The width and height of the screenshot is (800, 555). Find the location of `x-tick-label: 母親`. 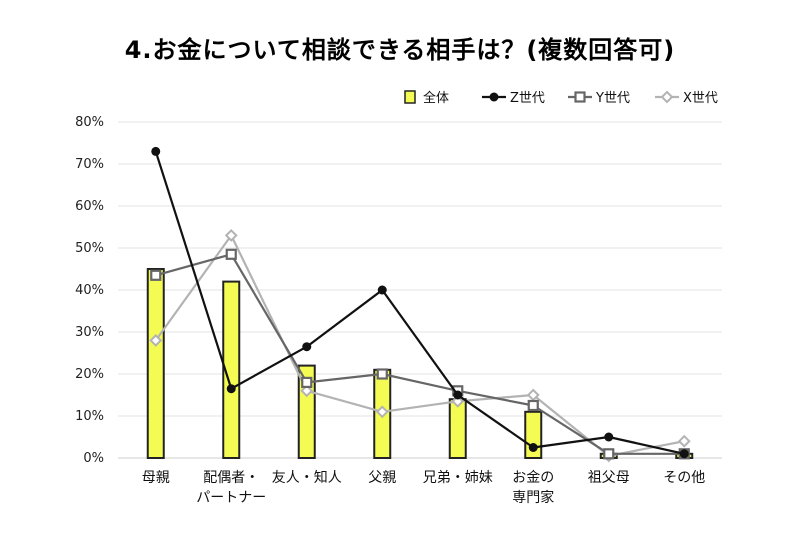

x-tick-label: 母親 is located at coordinates (156, 478).